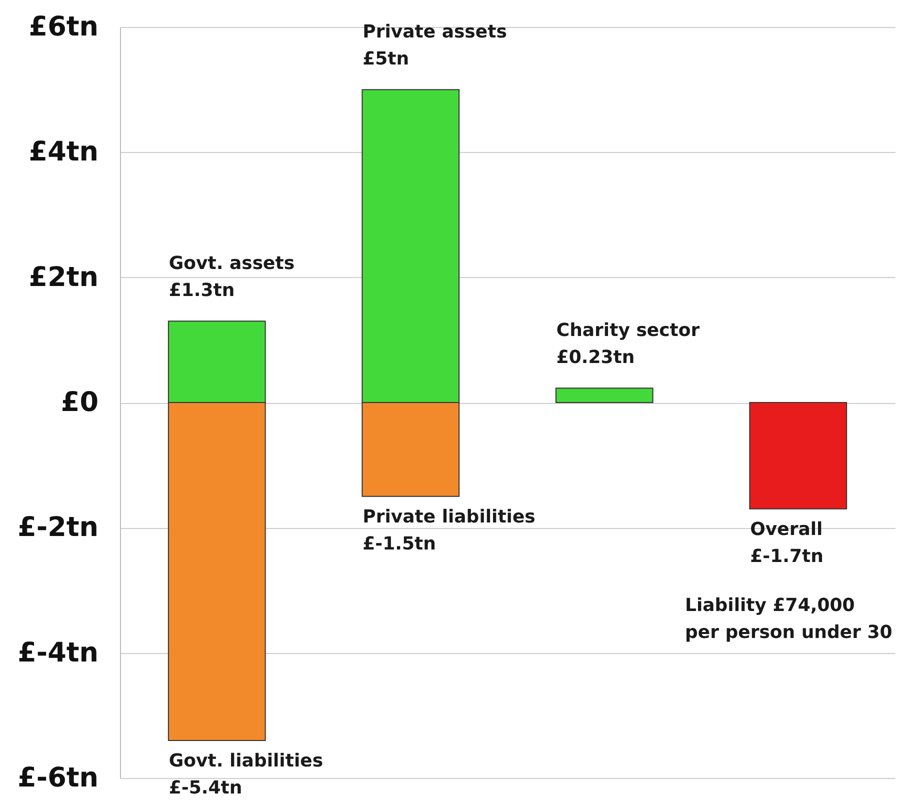 The image size is (897, 801). What do you see at coordinates (63, 152) in the screenshot?
I see `y-tick-label: £4tn` at bounding box center [63, 152].